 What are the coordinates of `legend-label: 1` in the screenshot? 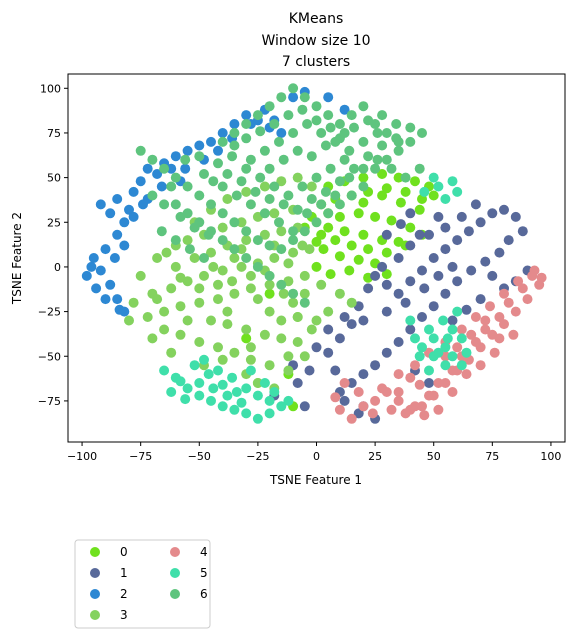 It's located at (124, 573).